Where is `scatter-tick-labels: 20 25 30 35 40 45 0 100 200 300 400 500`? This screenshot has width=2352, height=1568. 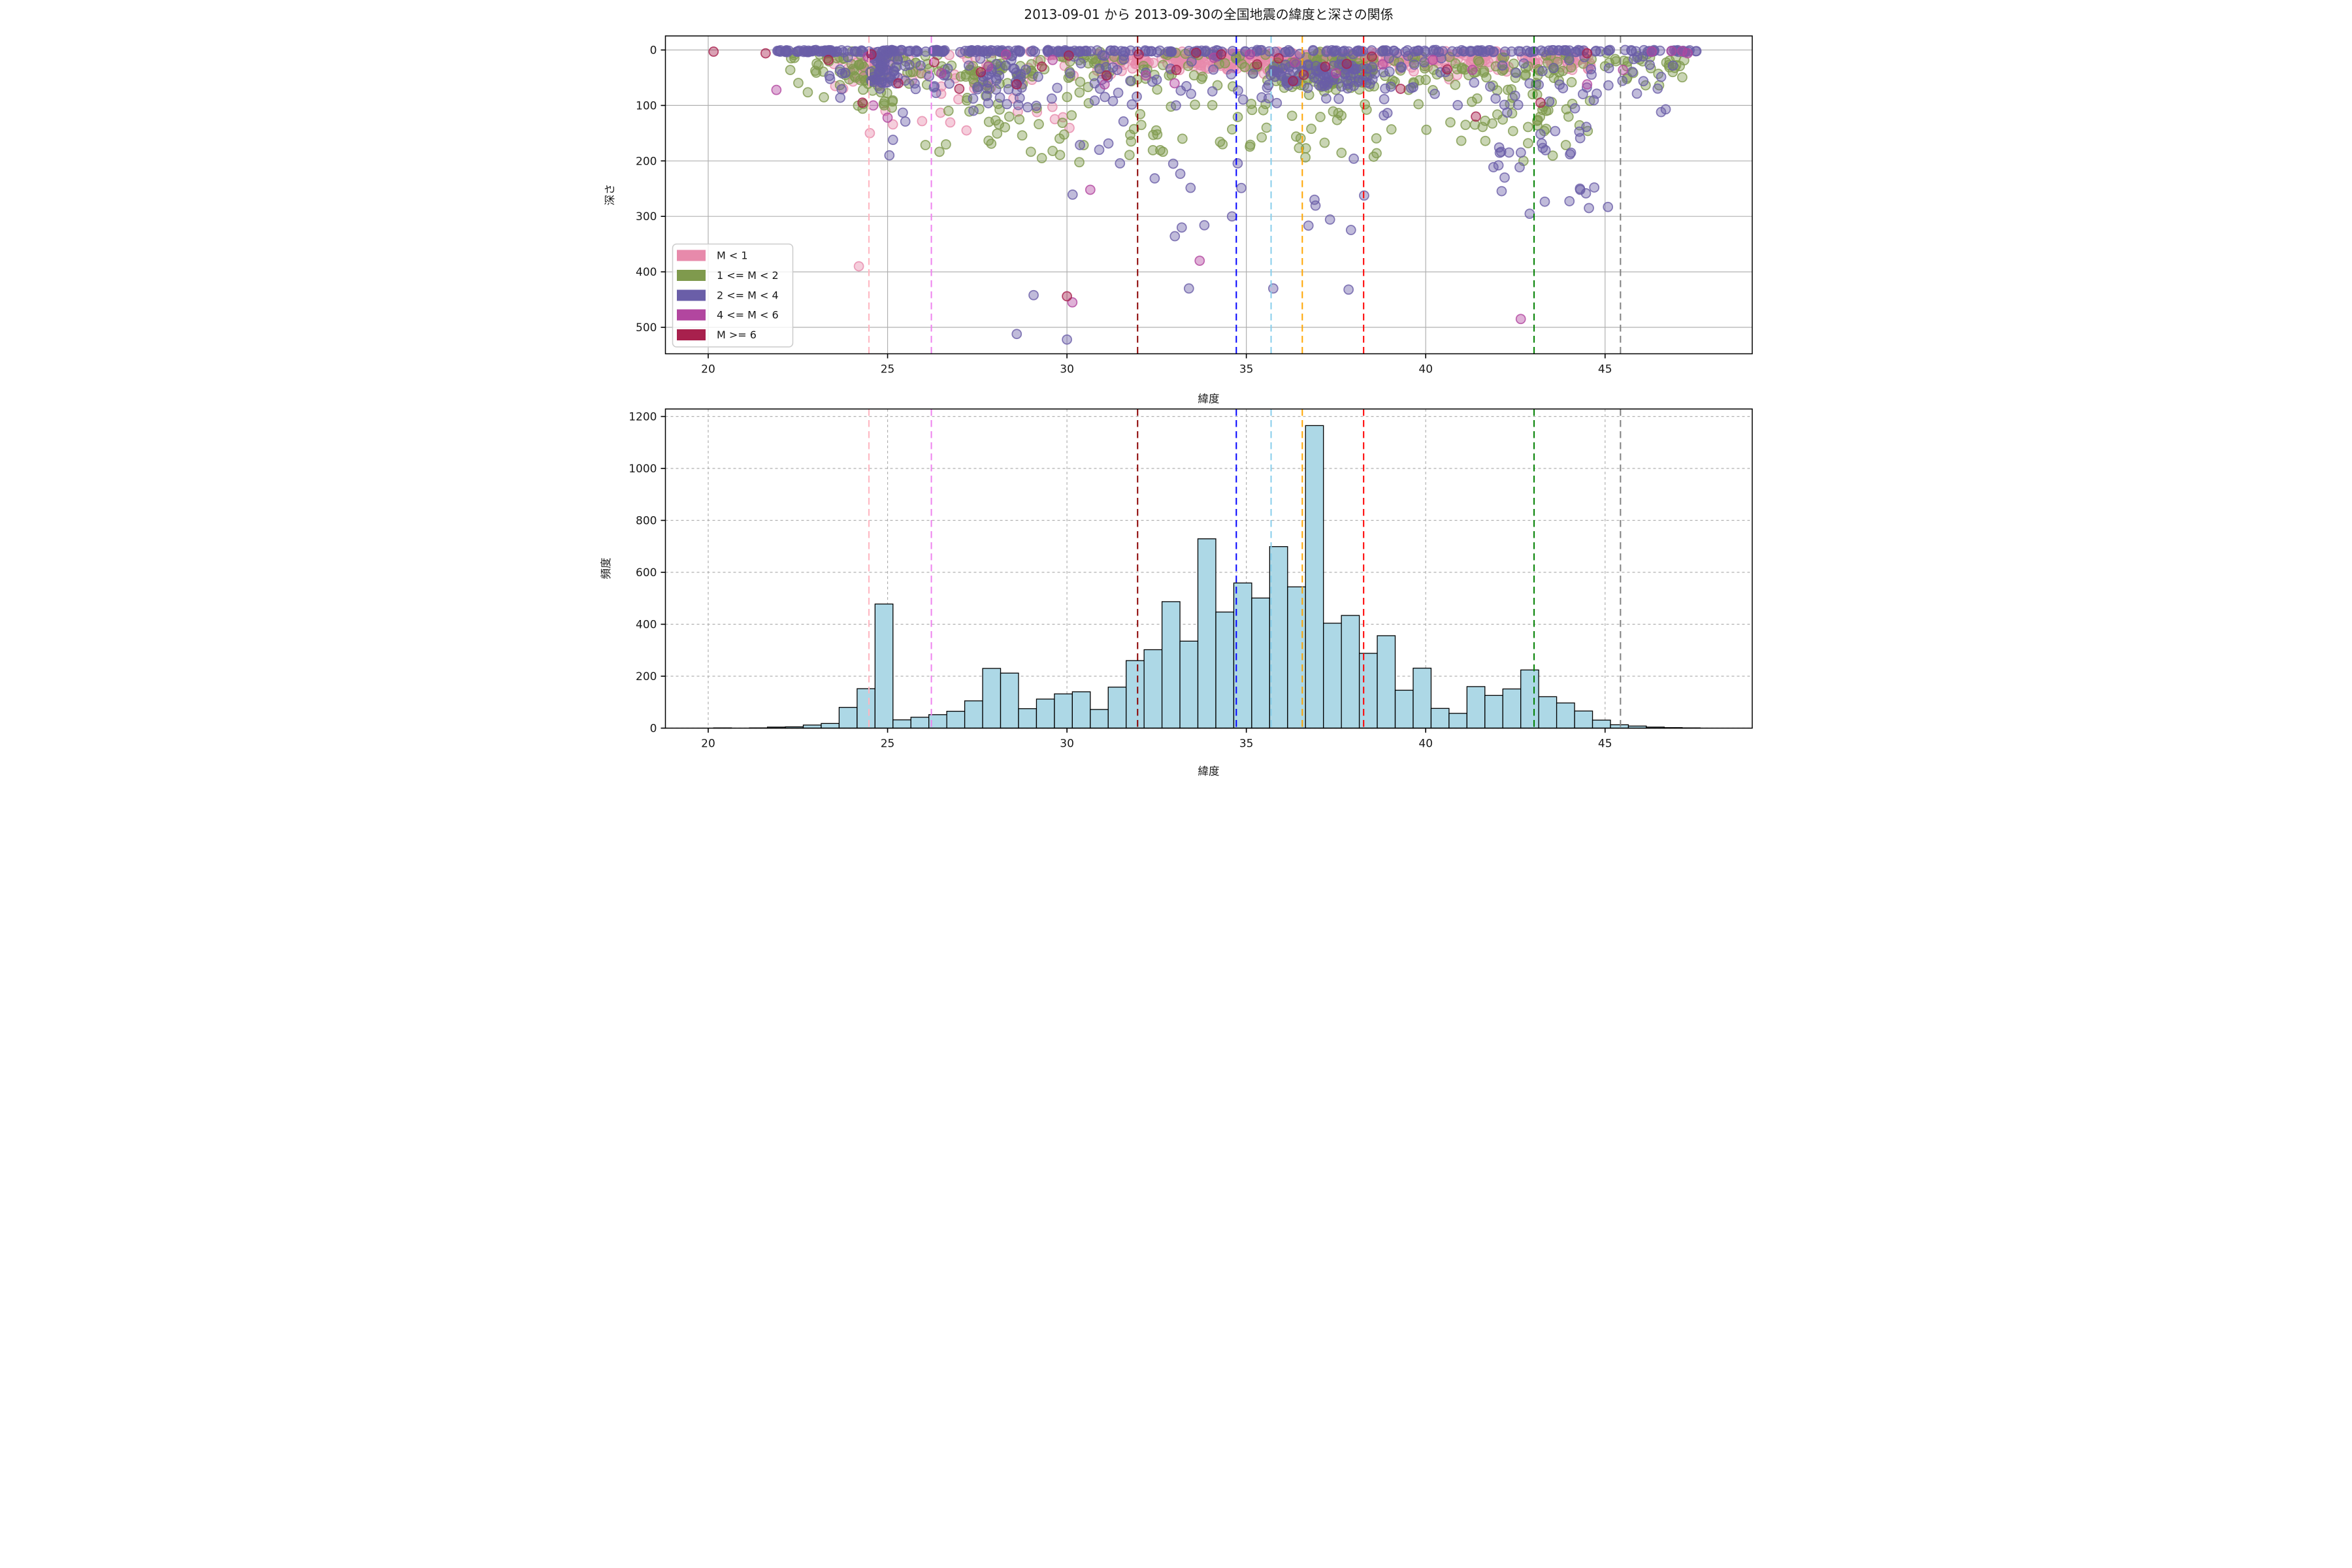 scatter-tick-labels: 20 25 30 35 40 45 0 100 200 300 400 500 is located at coordinates (1124, 210).